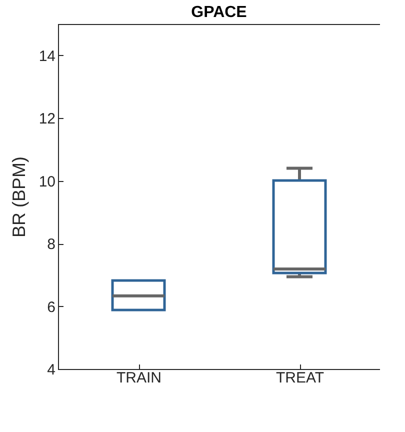  What do you see at coordinates (300, 378) in the screenshot?
I see `x-tick-label: TREAT` at bounding box center [300, 378].